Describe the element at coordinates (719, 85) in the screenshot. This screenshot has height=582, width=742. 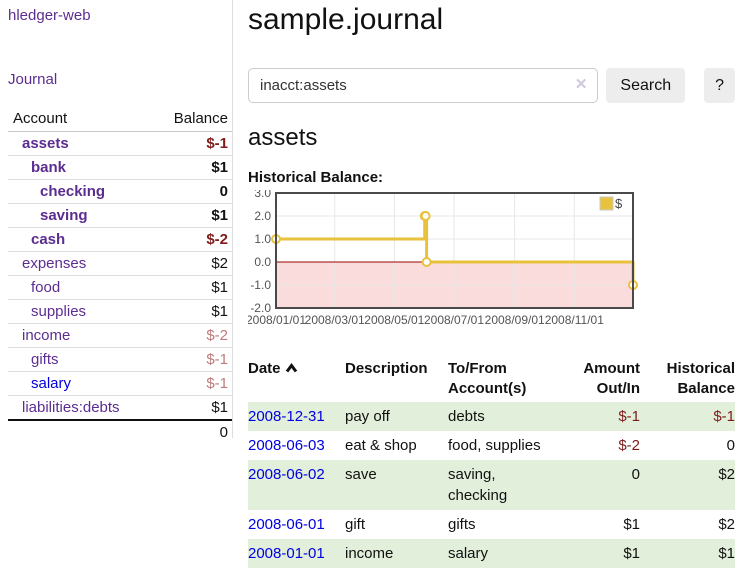
I see `help-button: ?` at that location.